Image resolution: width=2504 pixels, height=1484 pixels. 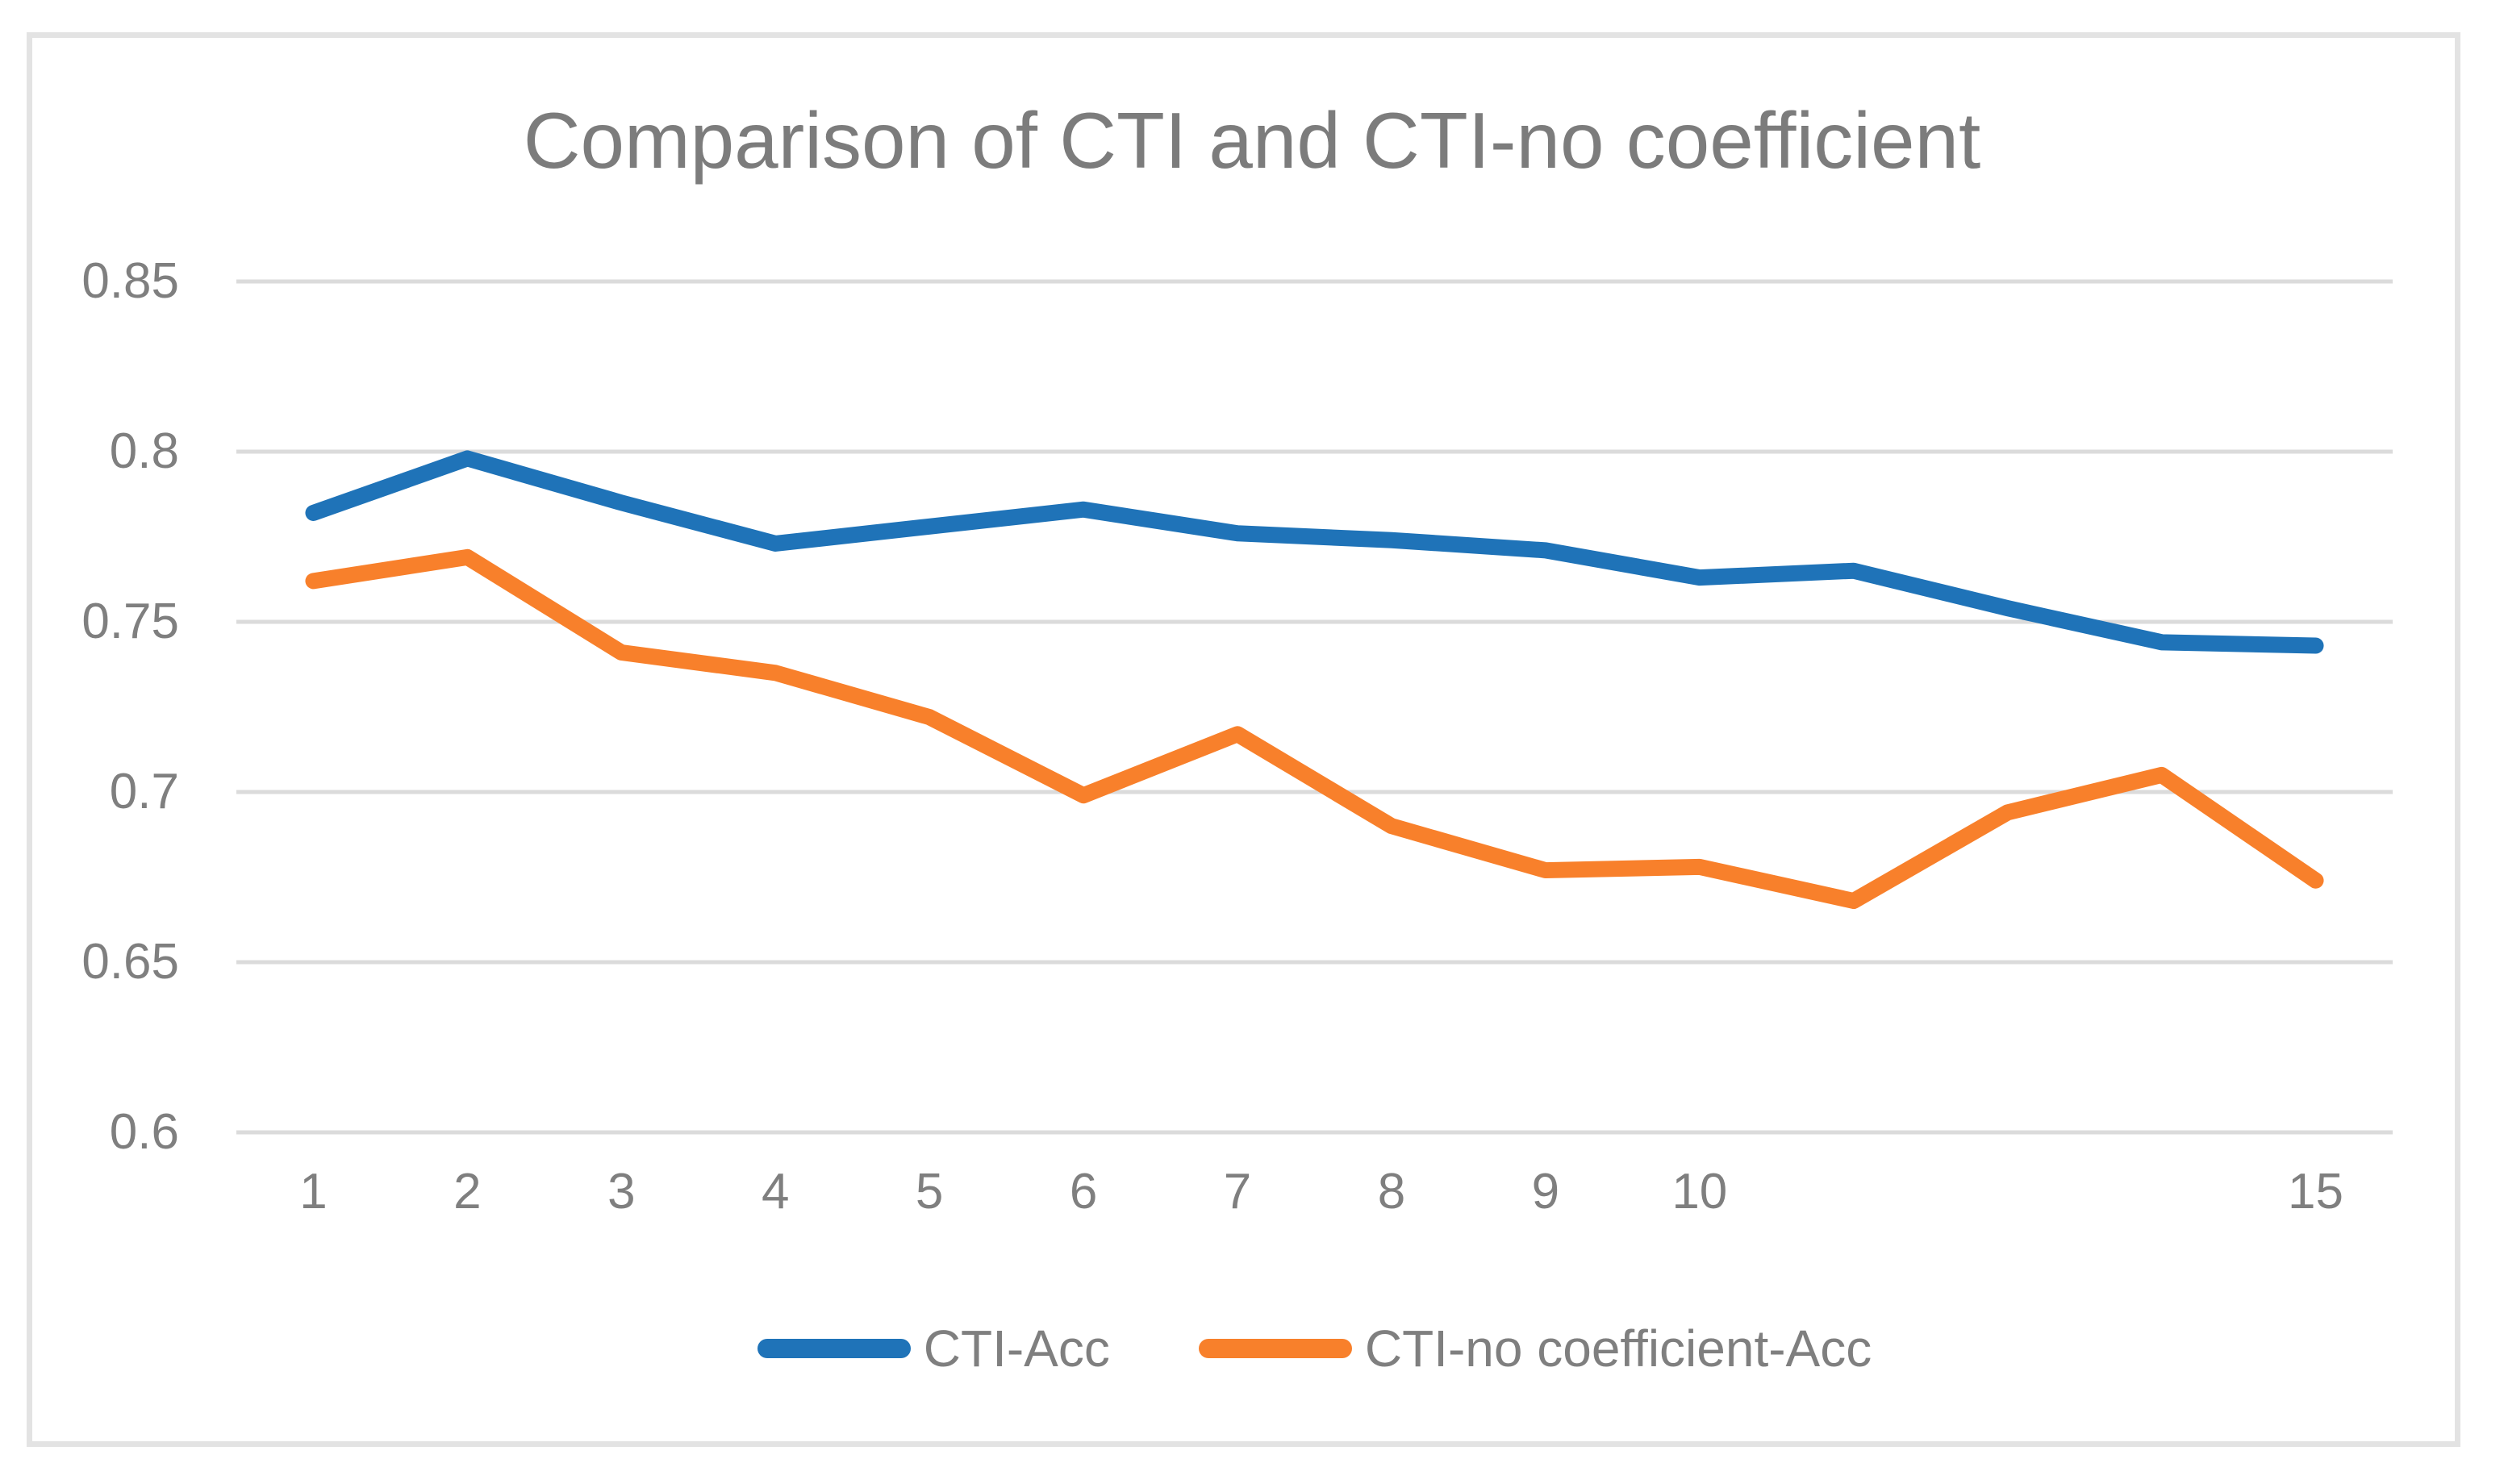 I want to click on legend-label-cti-no-coefficient-acc: CTI-no coefficient-Acc, so click(x=1618, y=1348).